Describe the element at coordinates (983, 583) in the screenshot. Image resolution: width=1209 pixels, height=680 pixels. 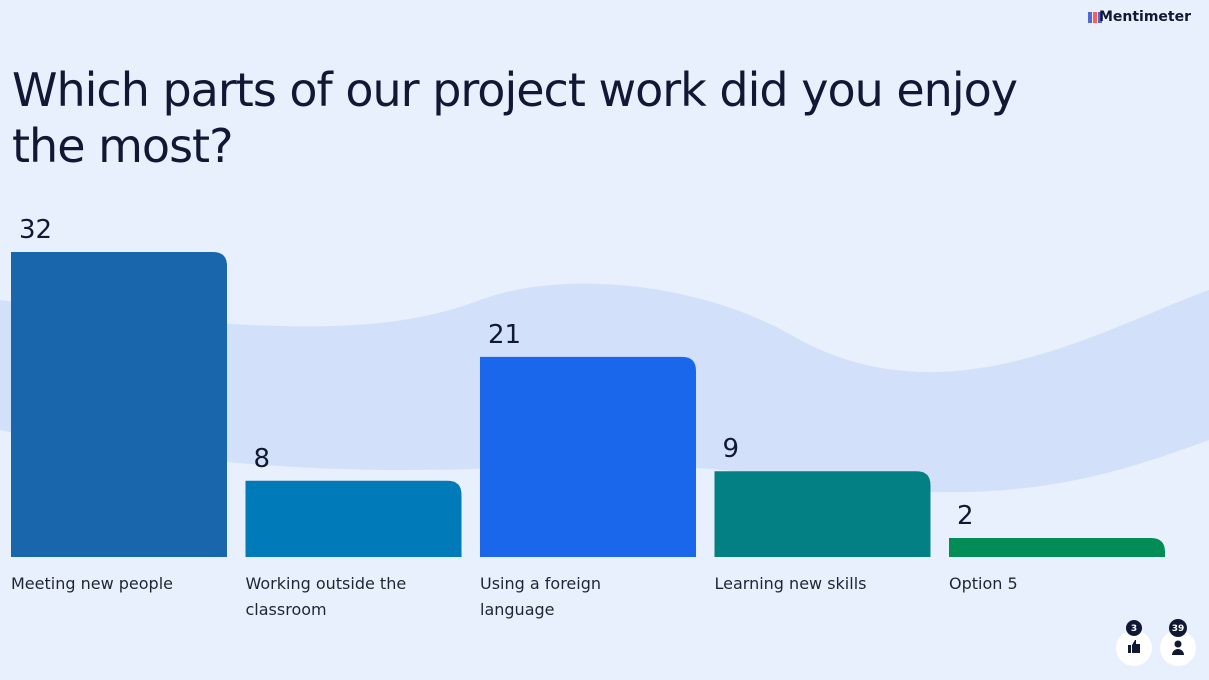
I see `category-label: Option 5` at that location.